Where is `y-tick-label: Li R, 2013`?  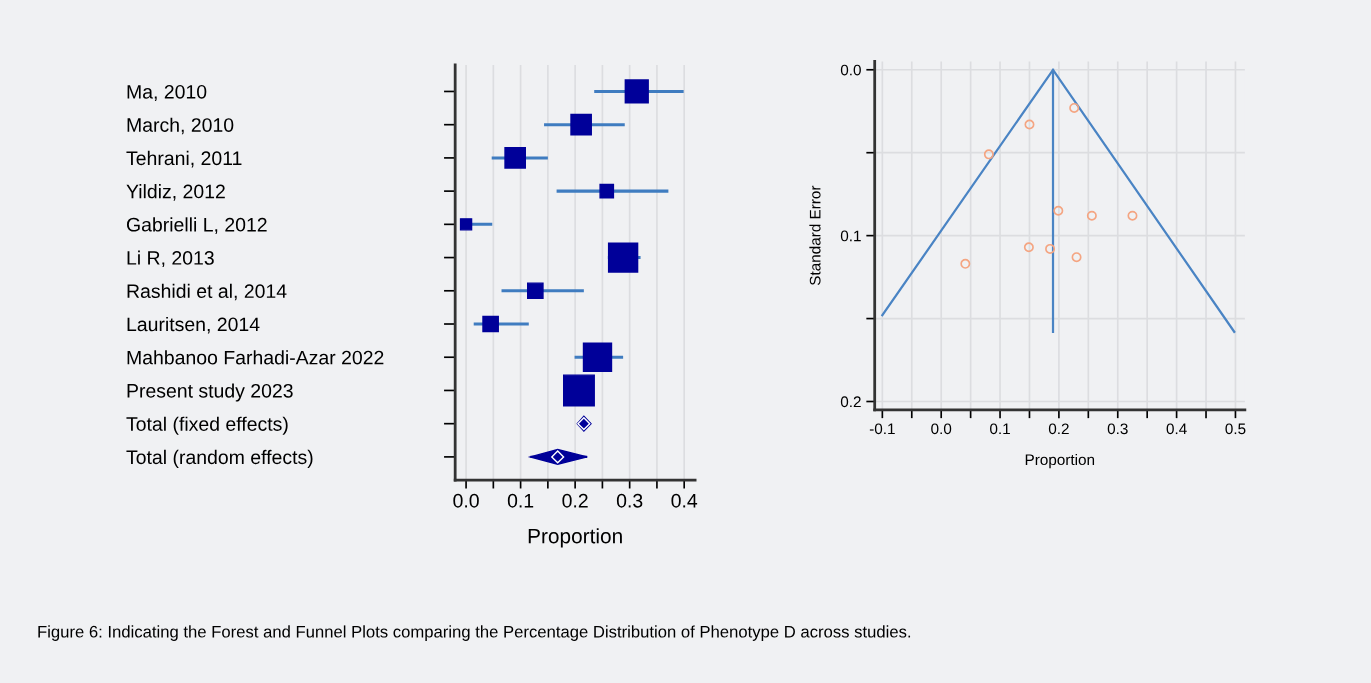
y-tick-label: Li R, 2013 is located at coordinates (170, 259).